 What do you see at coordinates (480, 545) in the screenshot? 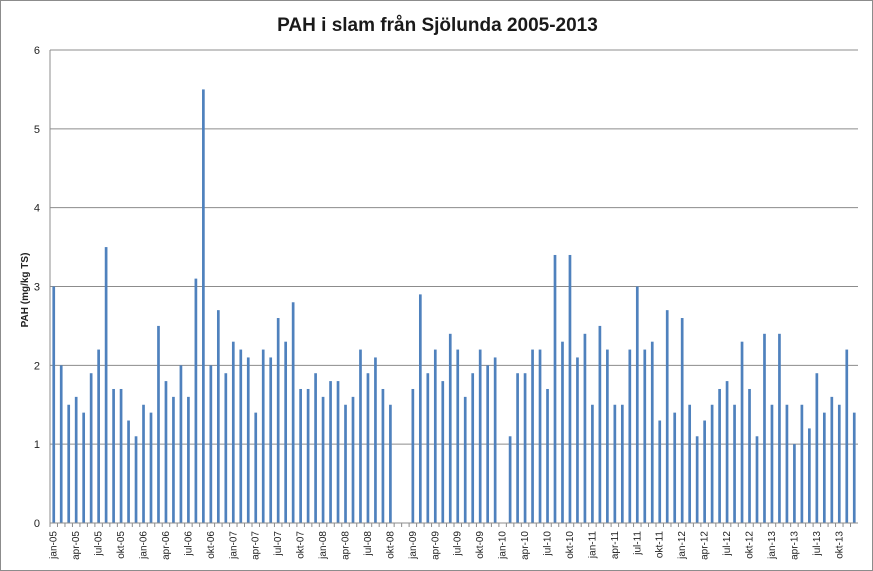
I see `x-tick-label: okt-09` at bounding box center [480, 545].